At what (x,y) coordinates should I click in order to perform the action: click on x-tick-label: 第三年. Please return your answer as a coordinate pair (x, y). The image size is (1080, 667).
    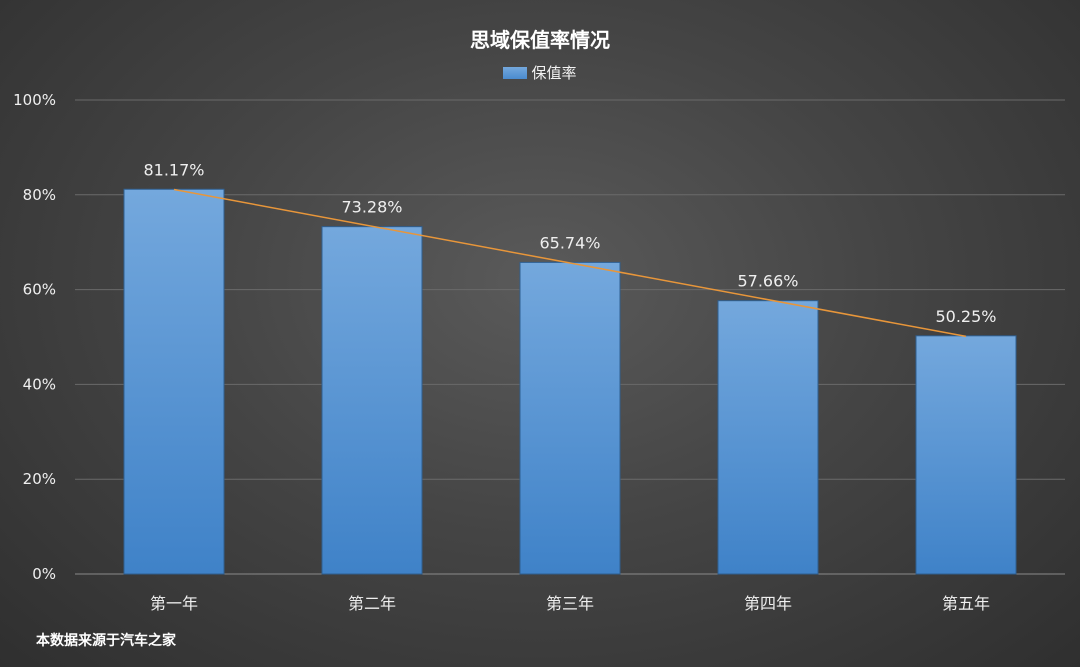
    Looking at the image, I should click on (570, 603).